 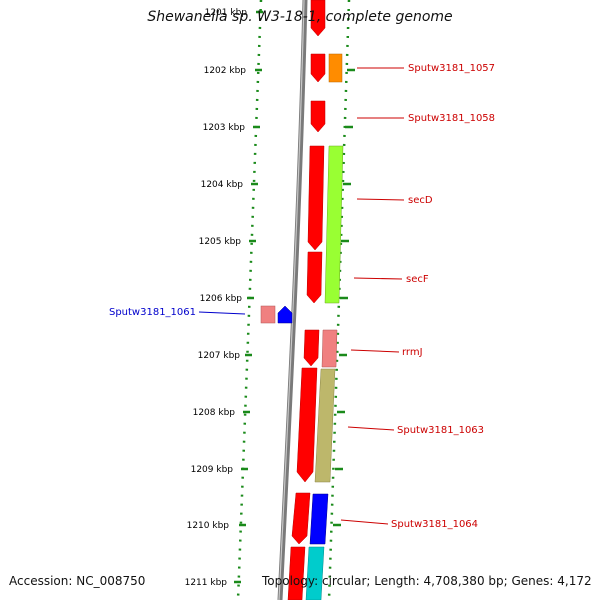 I want to click on gene-label-sputw3181-1057: Sputw3181_1057, so click(x=451, y=68).